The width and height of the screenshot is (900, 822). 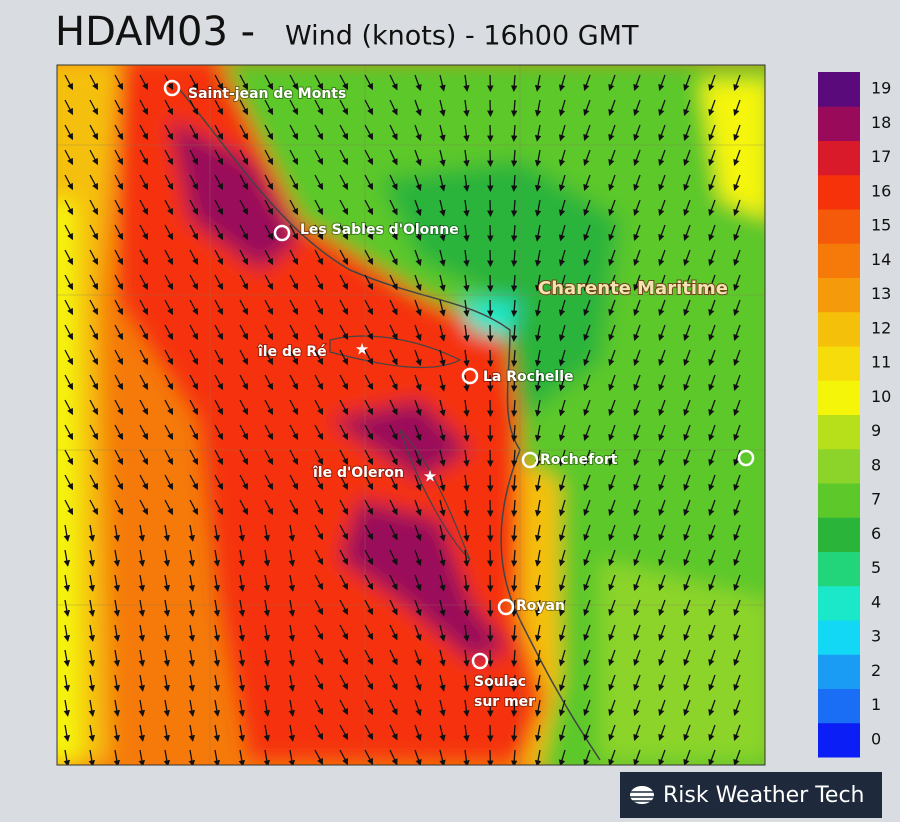 I want to click on place-label: île d'Oleron, so click(x=358, y=473).